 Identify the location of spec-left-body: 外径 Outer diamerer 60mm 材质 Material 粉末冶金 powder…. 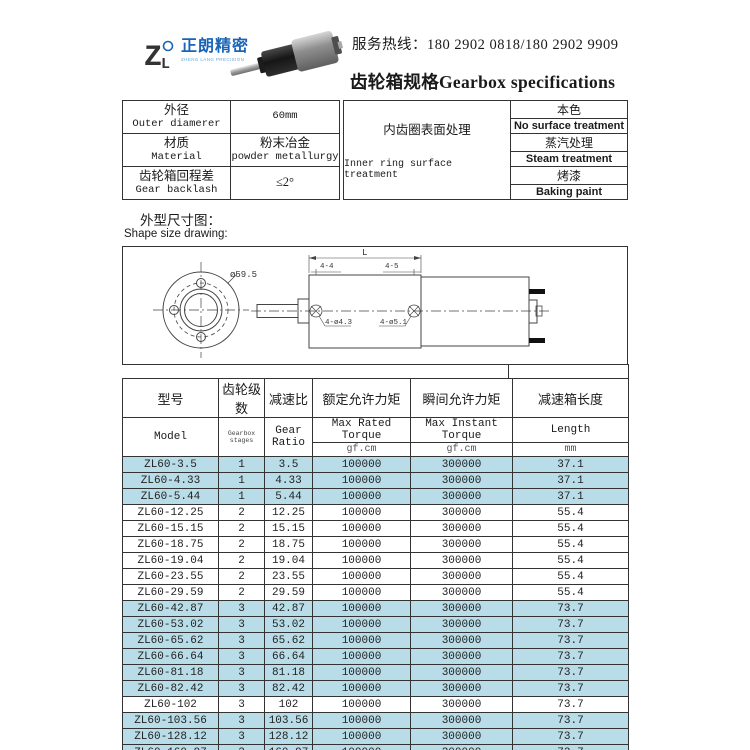
(231, 150).